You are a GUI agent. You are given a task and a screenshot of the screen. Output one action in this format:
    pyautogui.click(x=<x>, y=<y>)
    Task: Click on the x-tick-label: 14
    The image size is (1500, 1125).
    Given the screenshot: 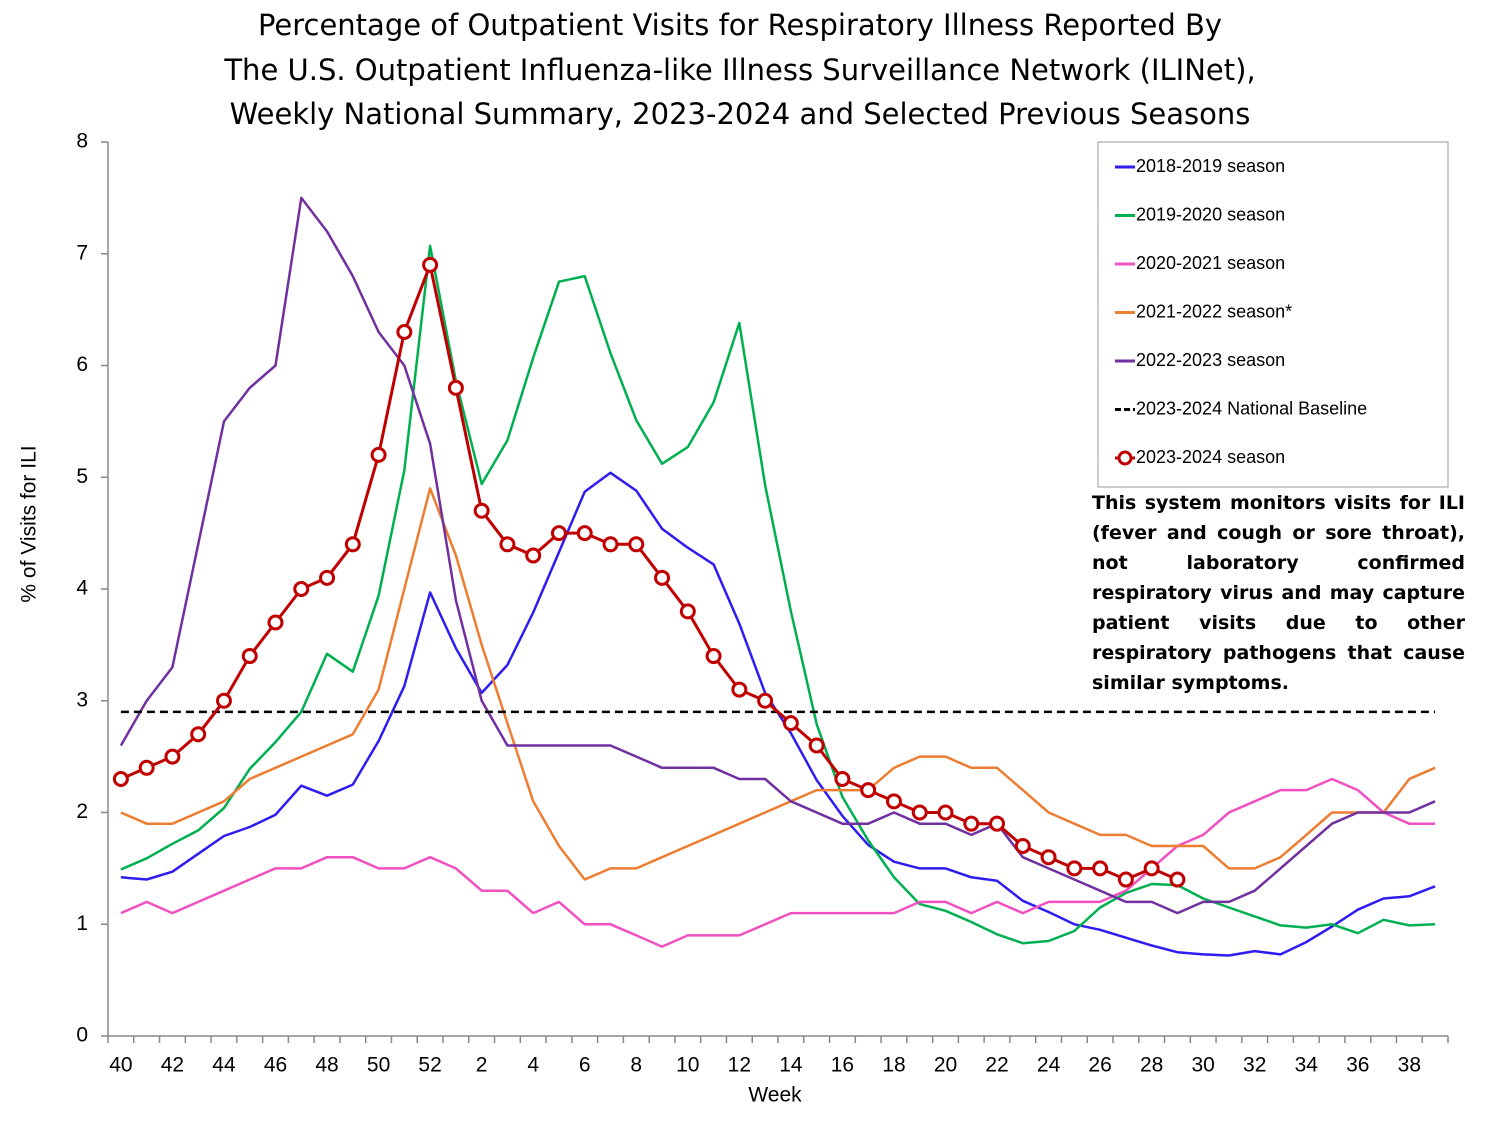 What is the action you would take?
    pyautogui.click(x=791, y=1065)
    